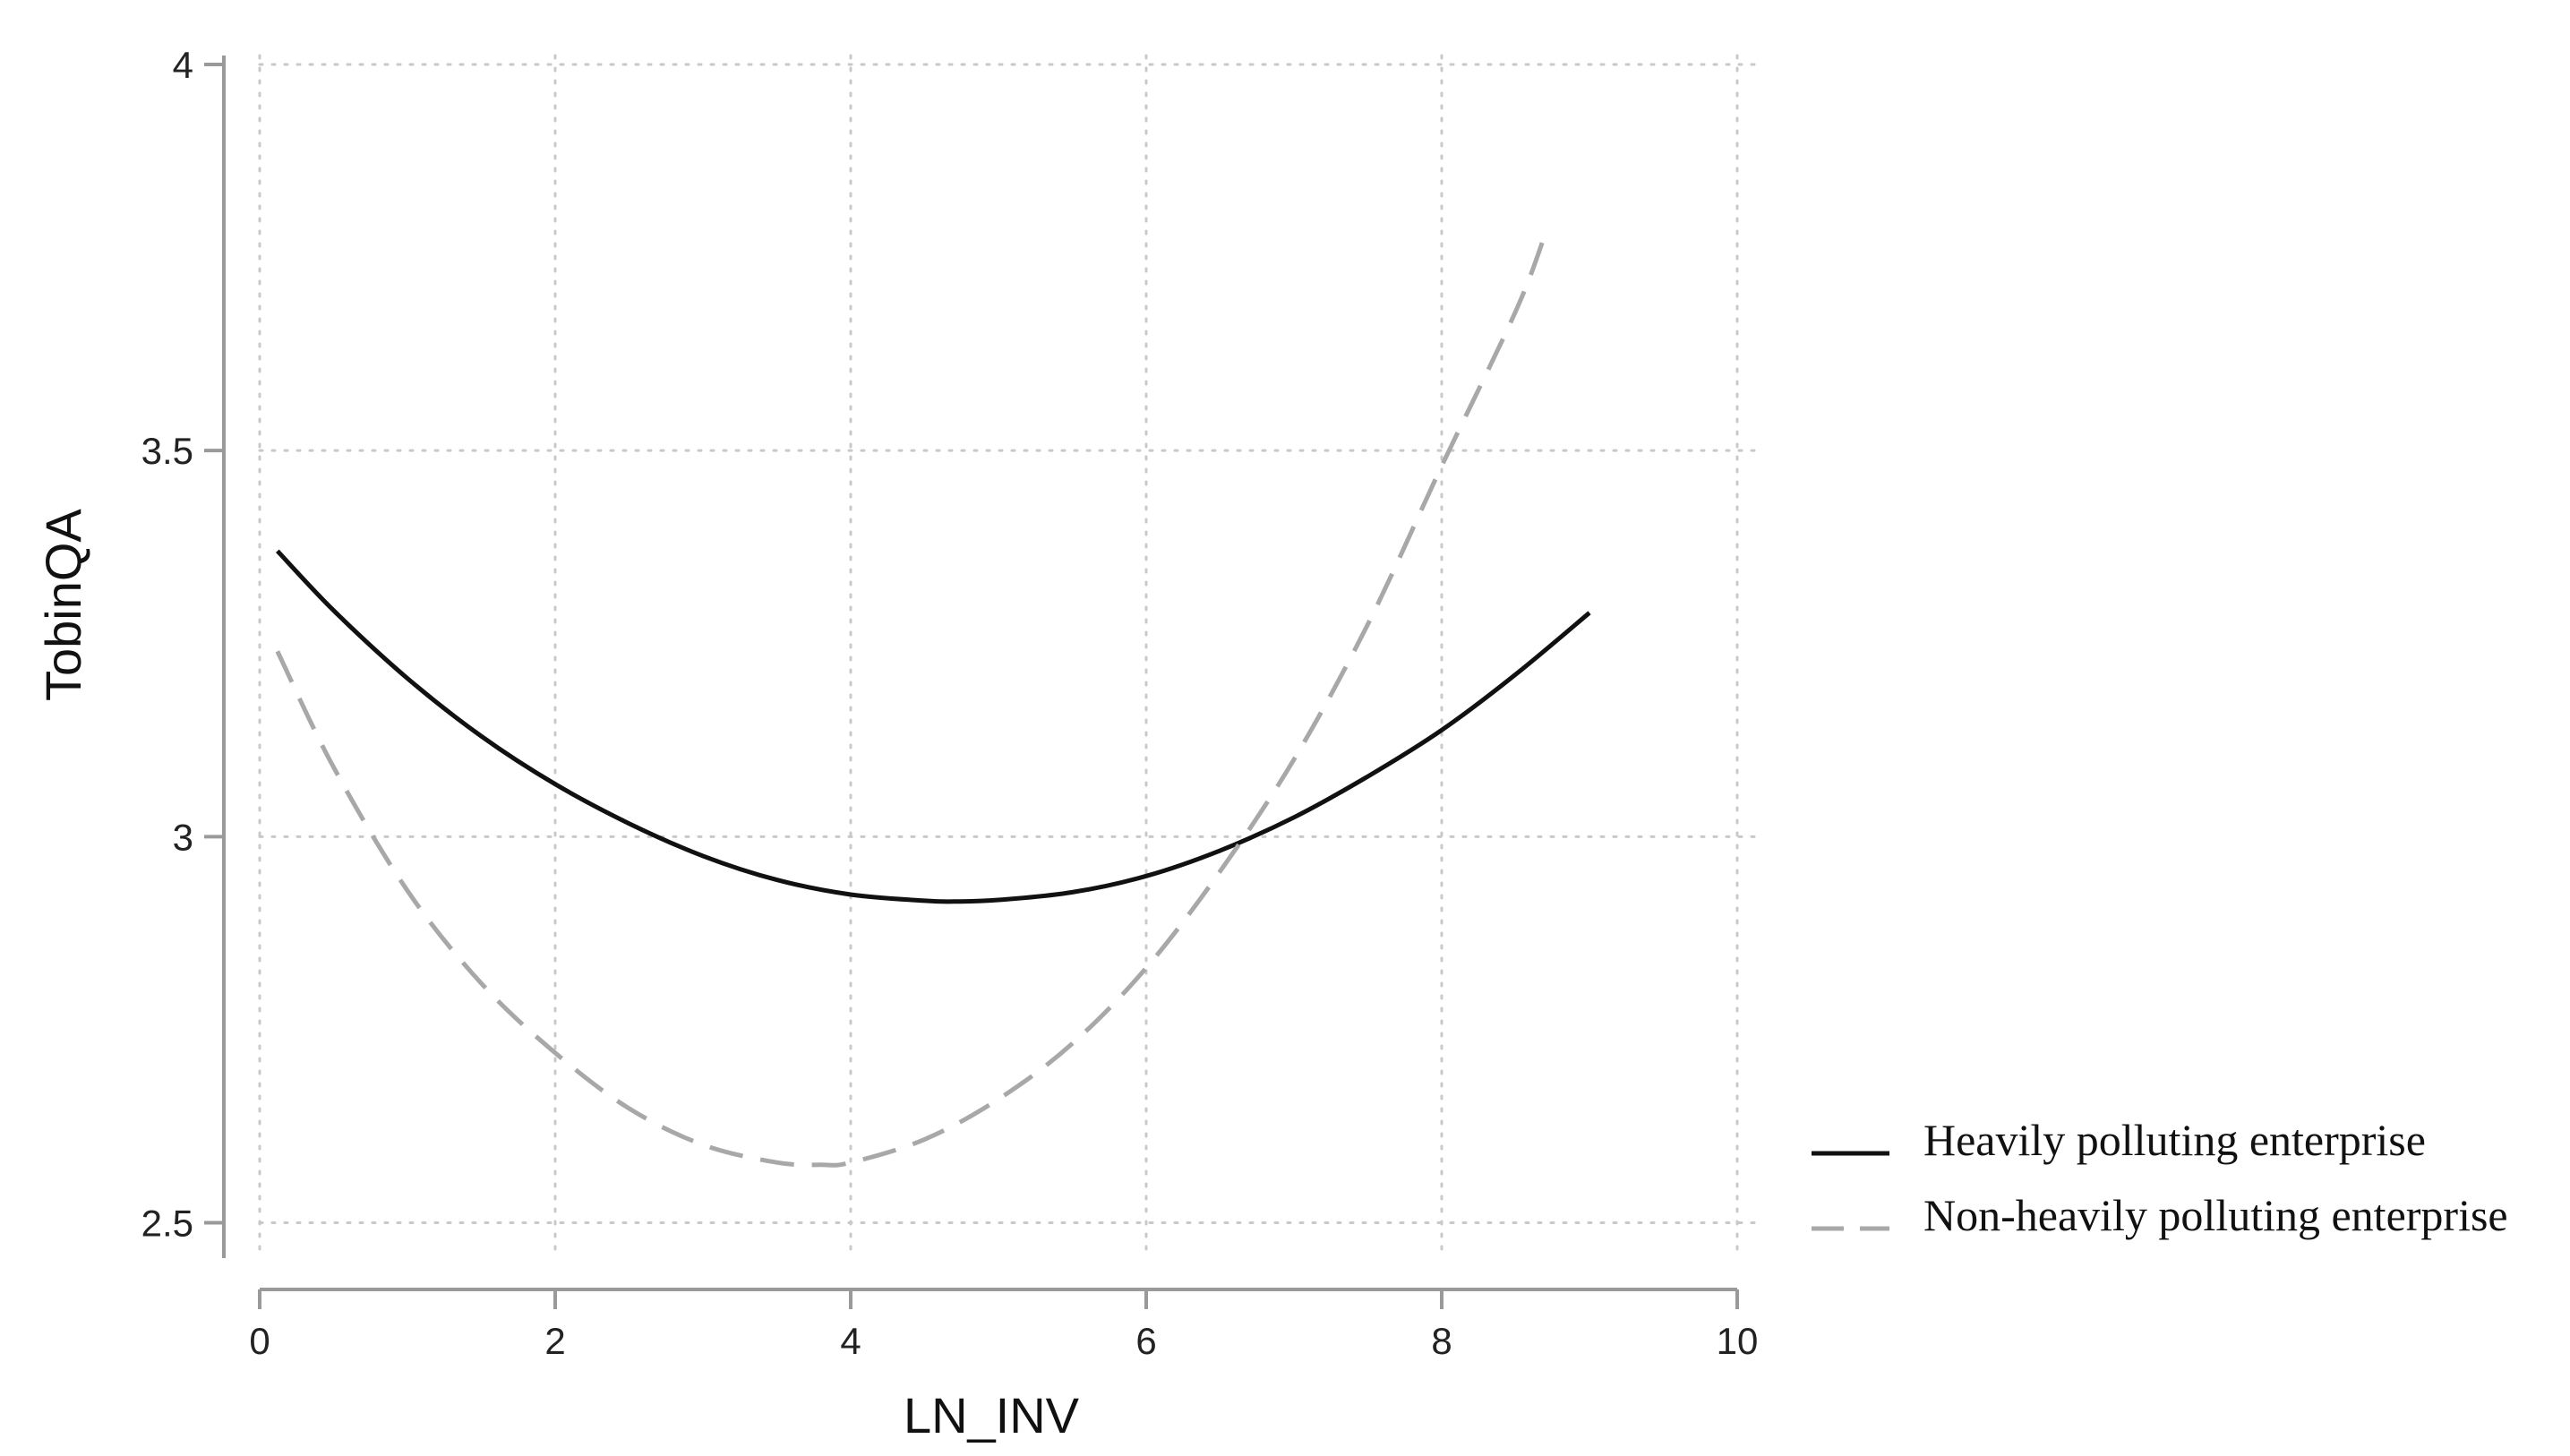  I want to click on x-tick-label: 4, so click(850, 1341).